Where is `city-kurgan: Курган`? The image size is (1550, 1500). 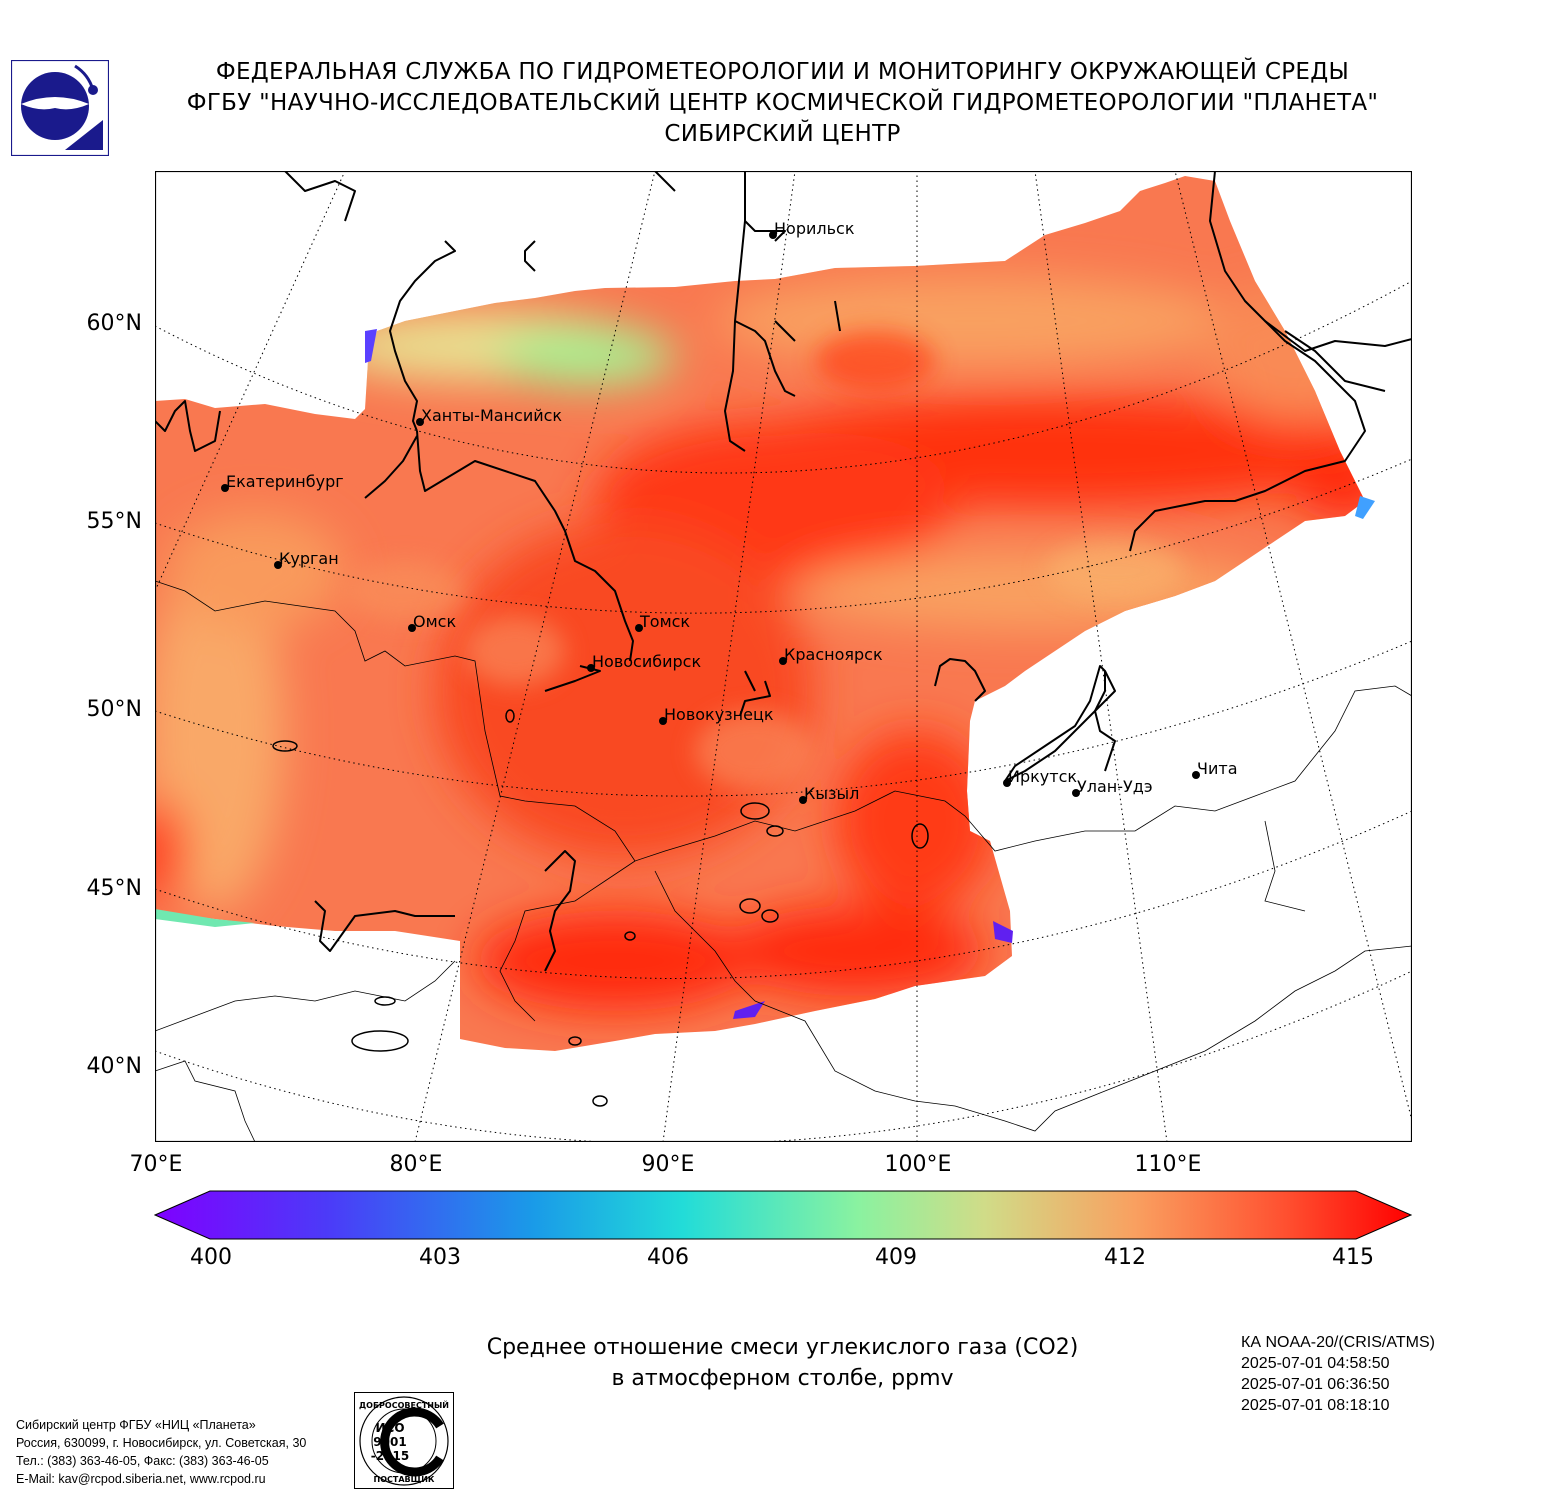 city-kurgan: Курган is located at coordinates (306, 559).